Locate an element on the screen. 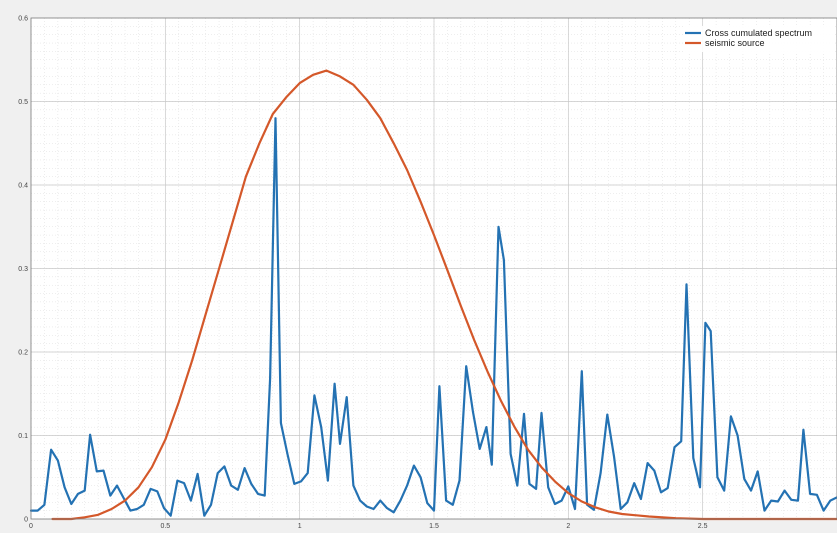 The height and width of the screenshot is (533, 837). legend-entry: Cross cumulated spectrum is located at coordinates (758, 33).